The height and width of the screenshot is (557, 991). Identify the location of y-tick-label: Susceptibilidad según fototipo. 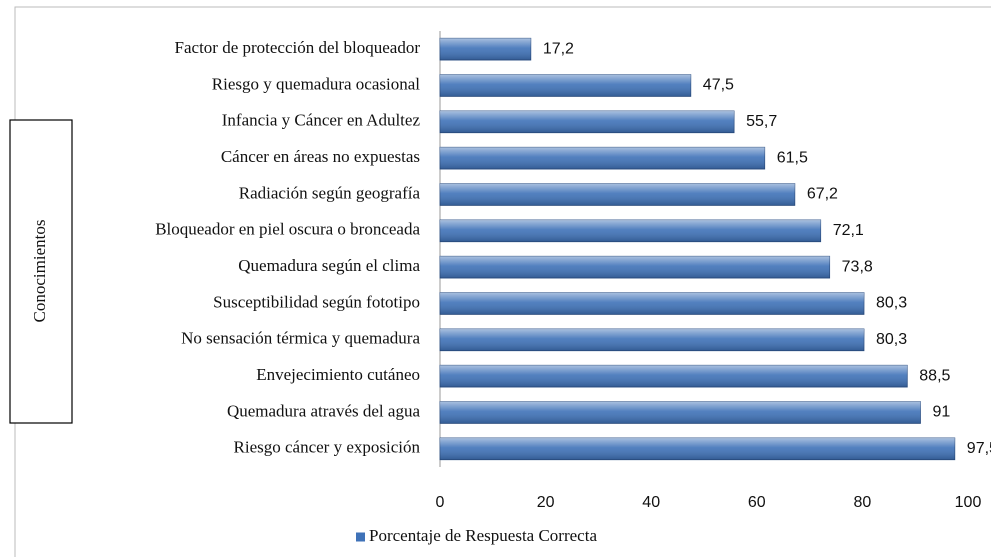
(316, 301).